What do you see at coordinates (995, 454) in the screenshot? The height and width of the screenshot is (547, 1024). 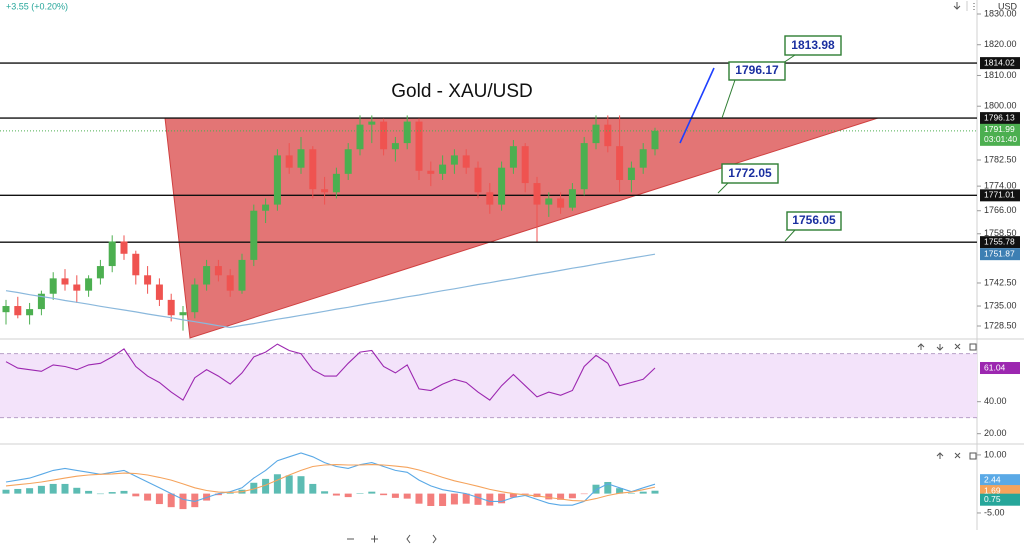 I see `y-tick-label: 10.00` at bounding box center [995, 454].